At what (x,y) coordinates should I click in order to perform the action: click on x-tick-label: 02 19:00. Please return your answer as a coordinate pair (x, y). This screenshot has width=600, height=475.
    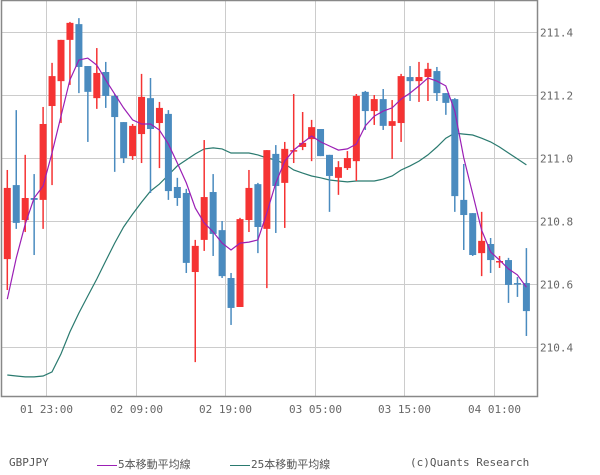
    Looking at the image, I should click on (225, 409).